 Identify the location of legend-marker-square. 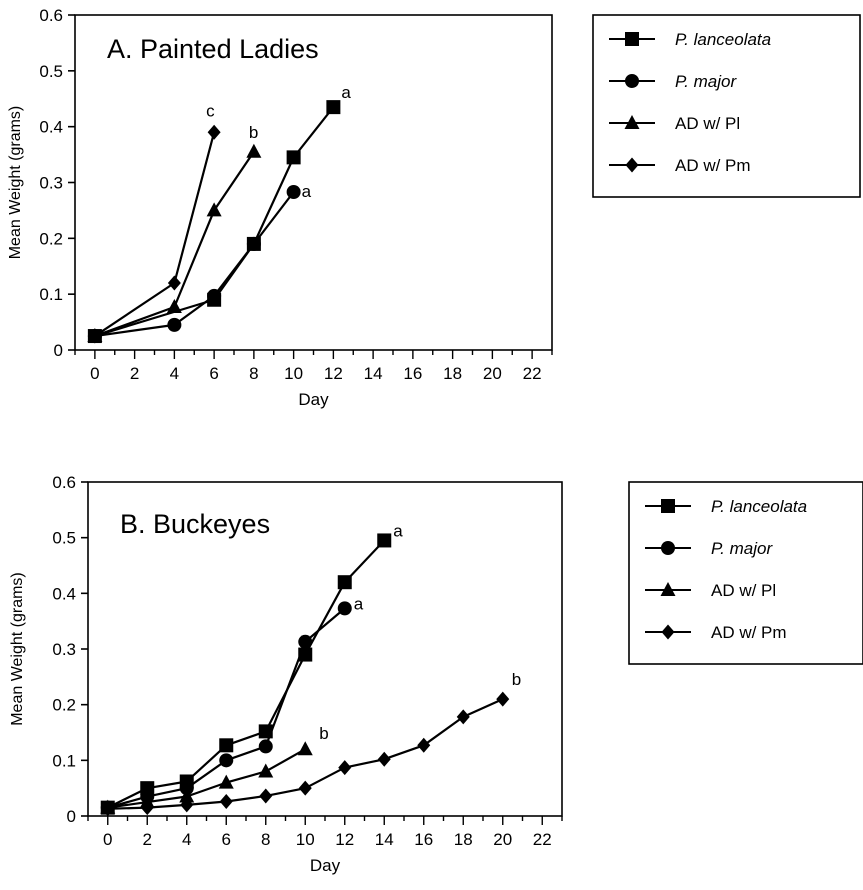
(668, 506).